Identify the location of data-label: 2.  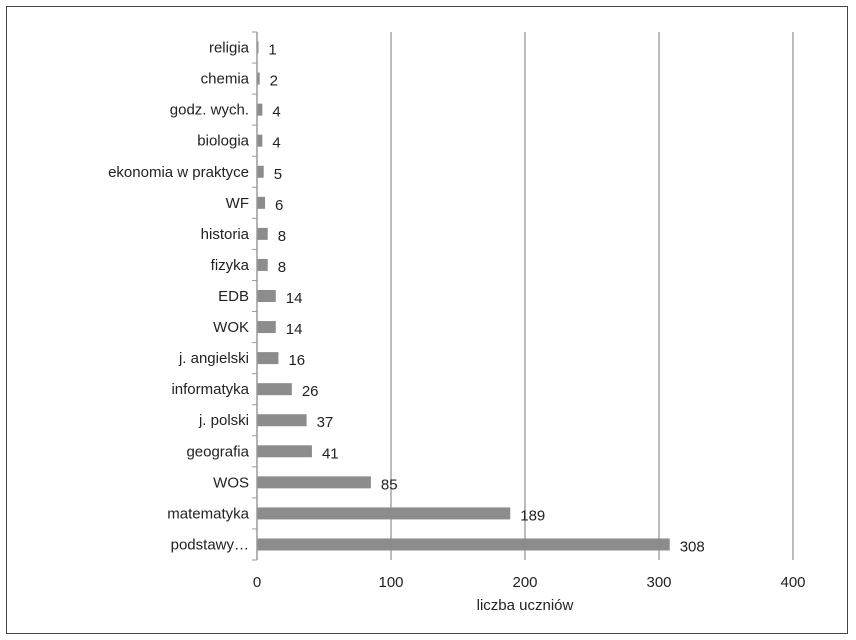
(274, 81).